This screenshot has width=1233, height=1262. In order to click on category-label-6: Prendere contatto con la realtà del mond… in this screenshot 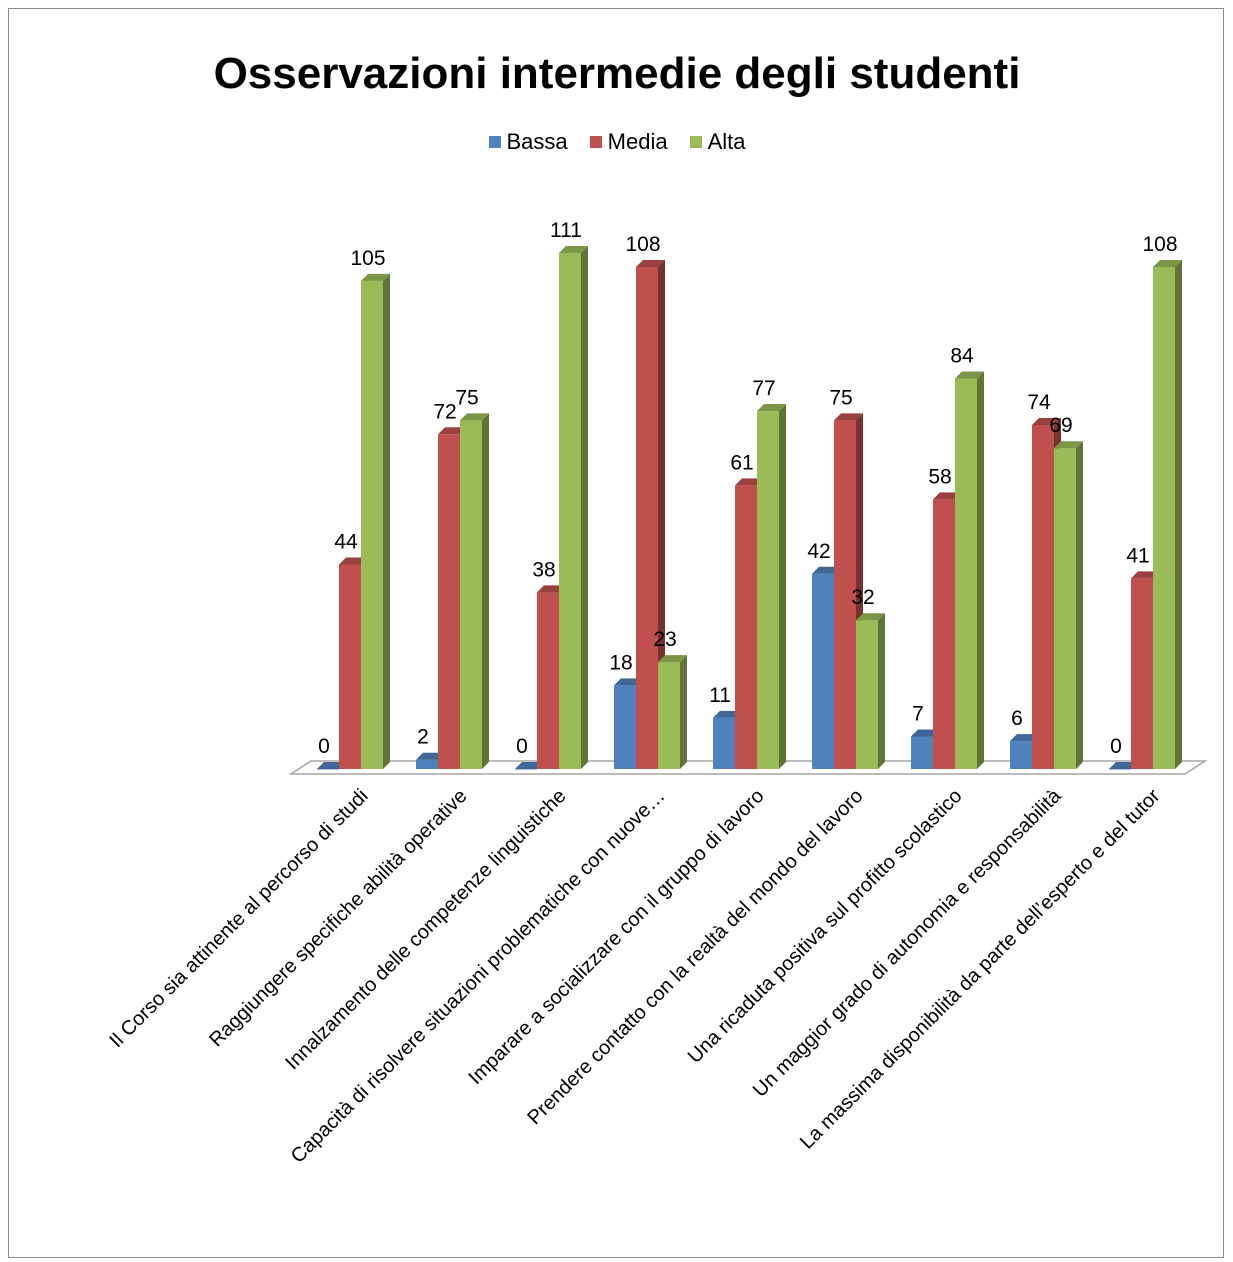, I will do `click(695, 957)`.